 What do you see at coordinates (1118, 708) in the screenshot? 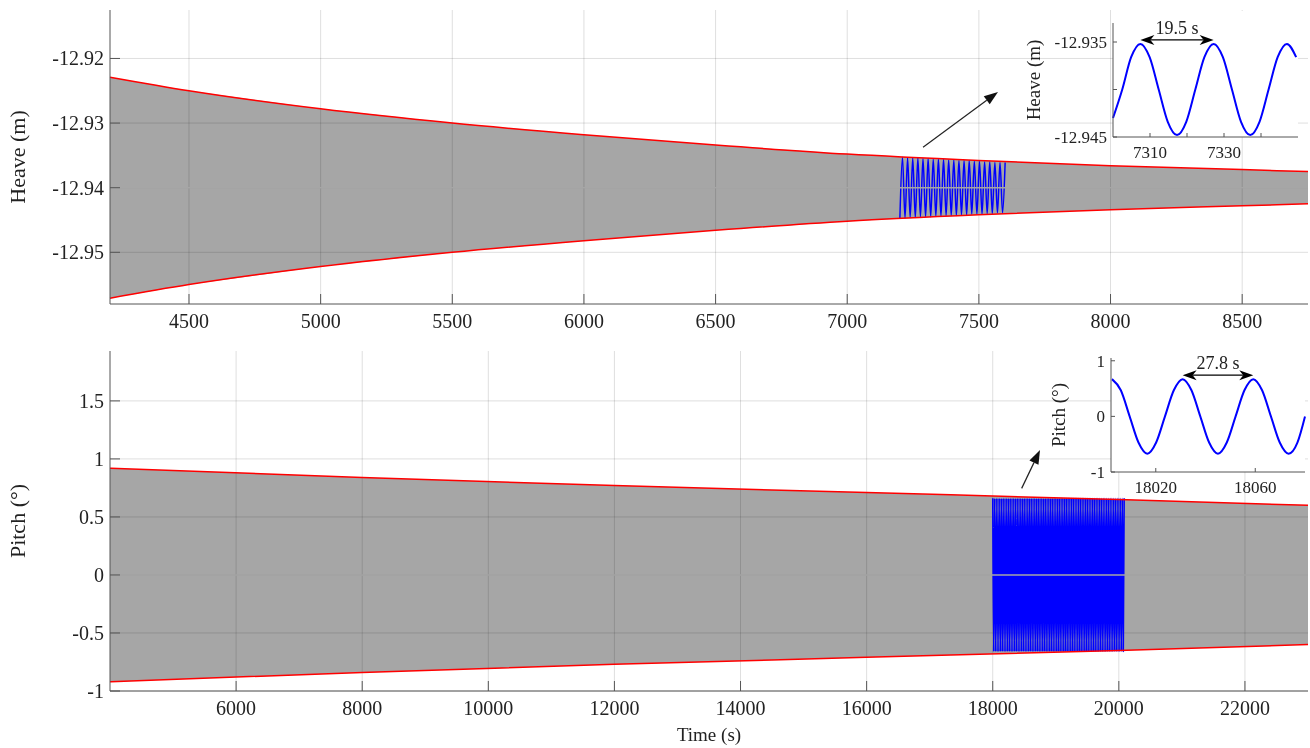
I see `x-tick-label: 20000` at bounding box center [1118, 708].